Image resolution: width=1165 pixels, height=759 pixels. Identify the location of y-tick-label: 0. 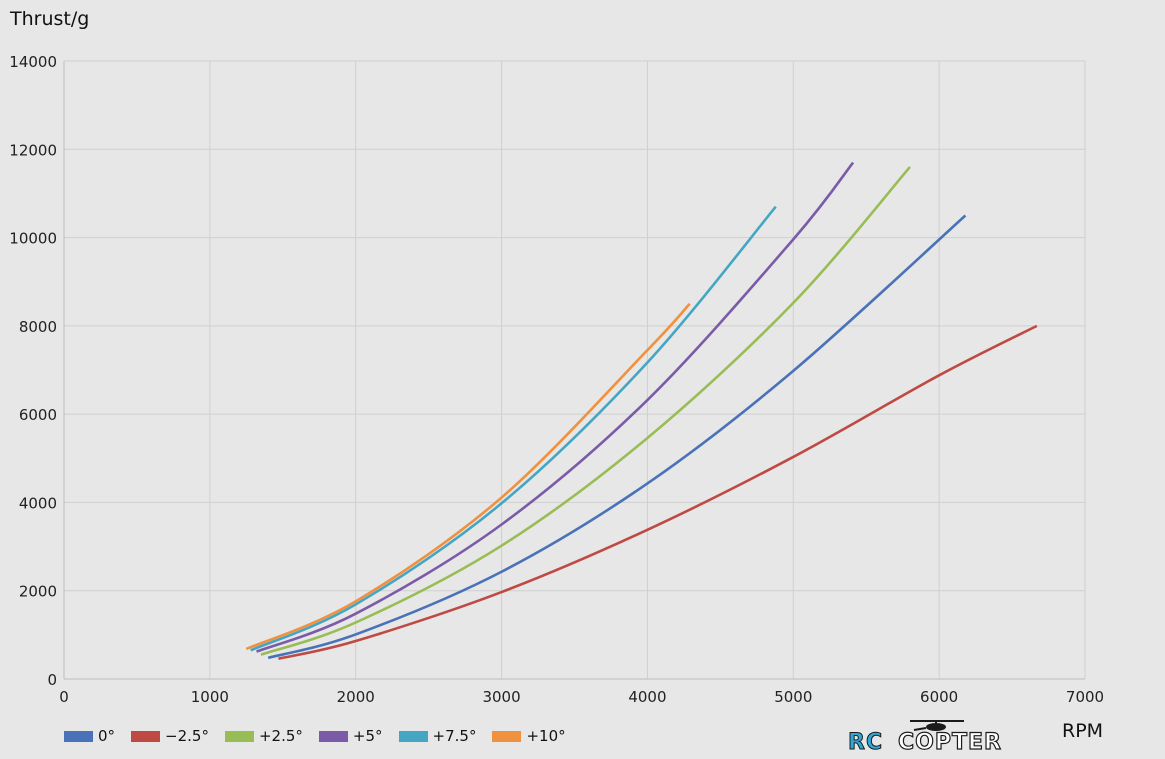
(52, 680).